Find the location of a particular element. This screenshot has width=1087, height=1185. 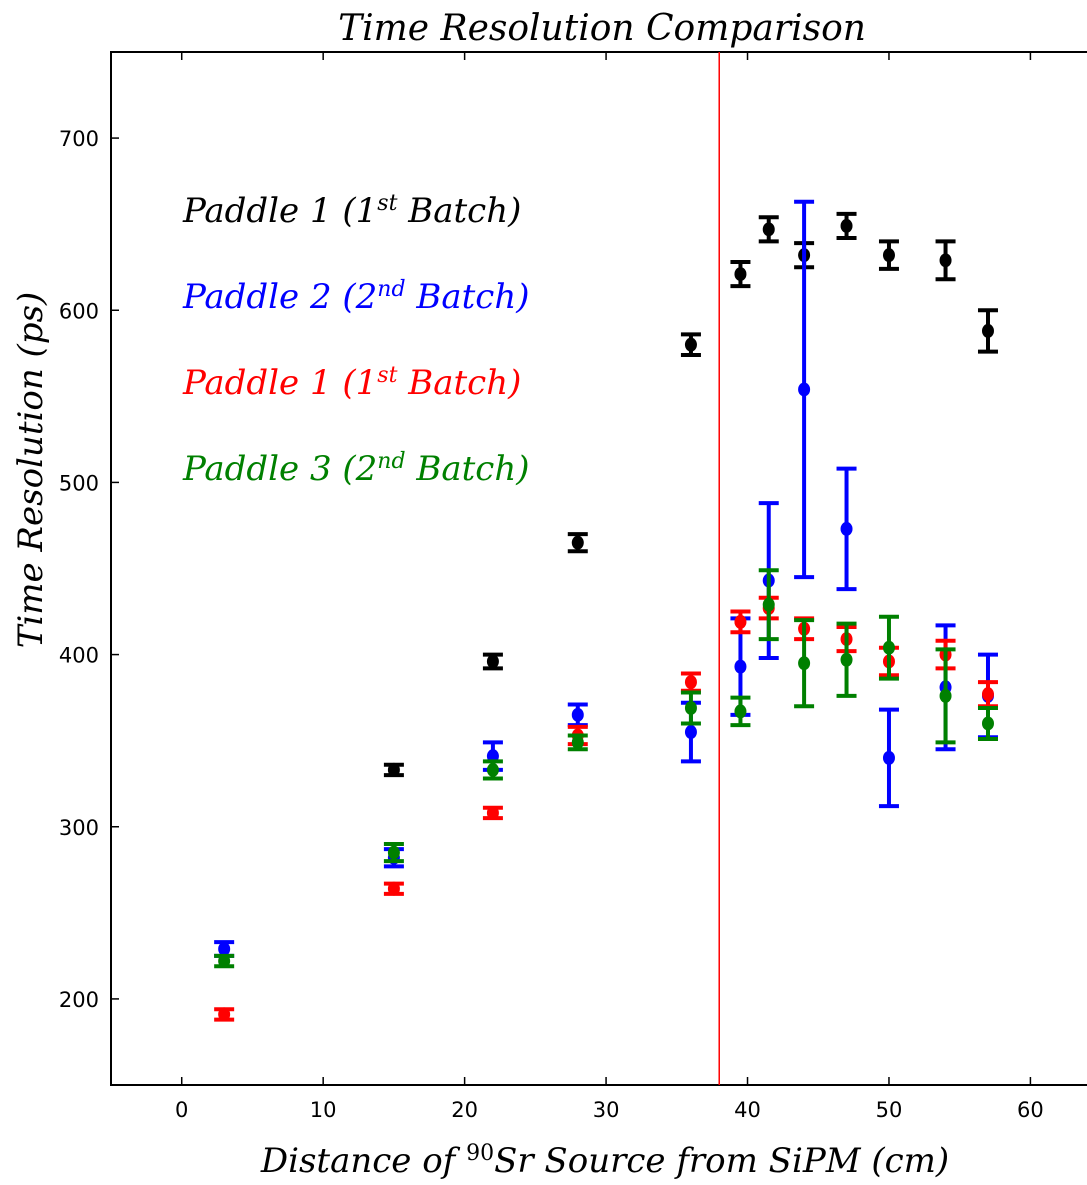

legend-entry: Paddle 3 (2nd Batch) is located at coordinates (356, 469).